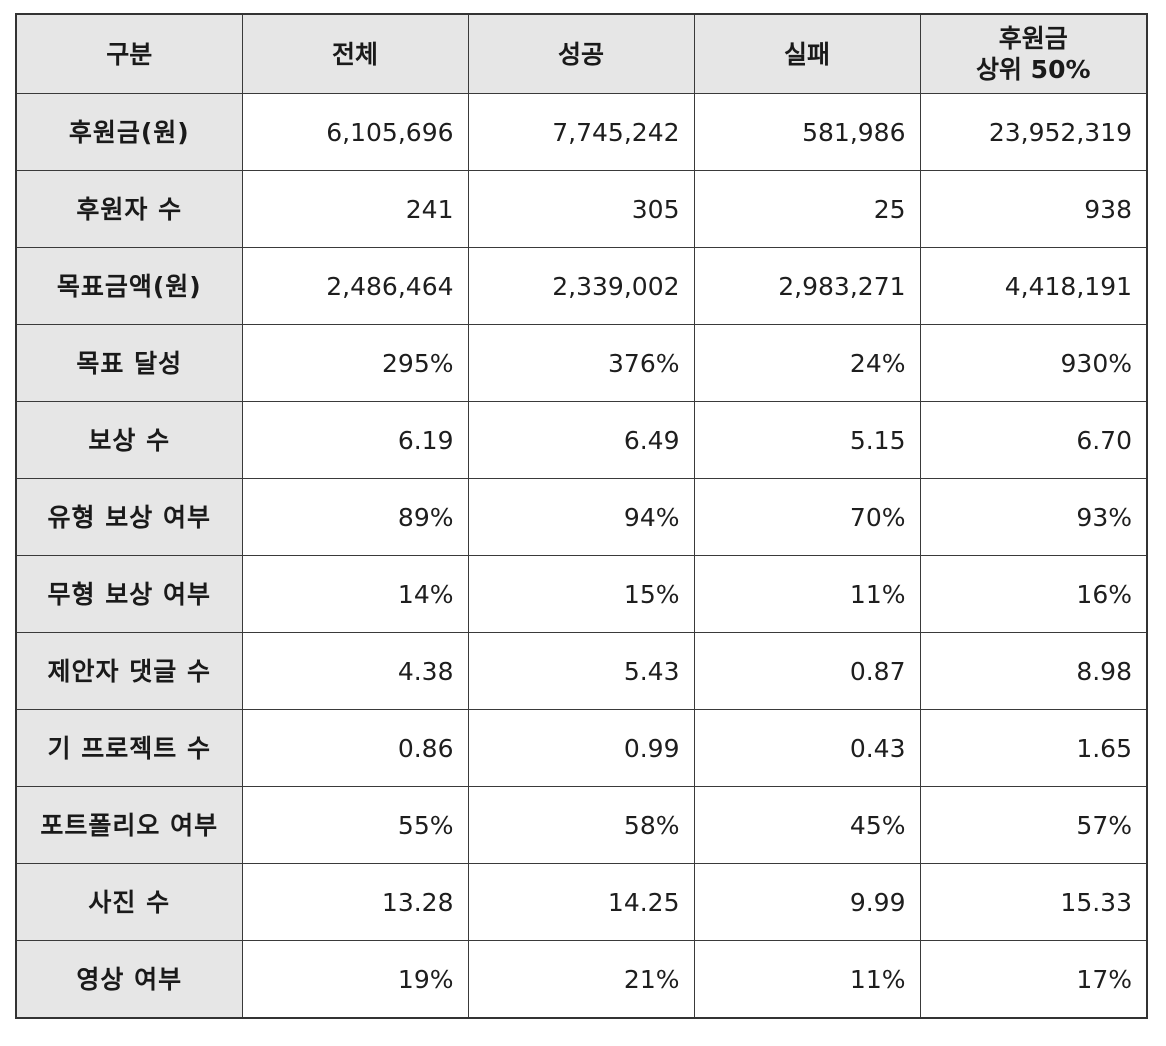  What do you see at coordinates (807, 517) in the screenshot?
I see `cell-failure: 70%` at bounding box center [807, 517].